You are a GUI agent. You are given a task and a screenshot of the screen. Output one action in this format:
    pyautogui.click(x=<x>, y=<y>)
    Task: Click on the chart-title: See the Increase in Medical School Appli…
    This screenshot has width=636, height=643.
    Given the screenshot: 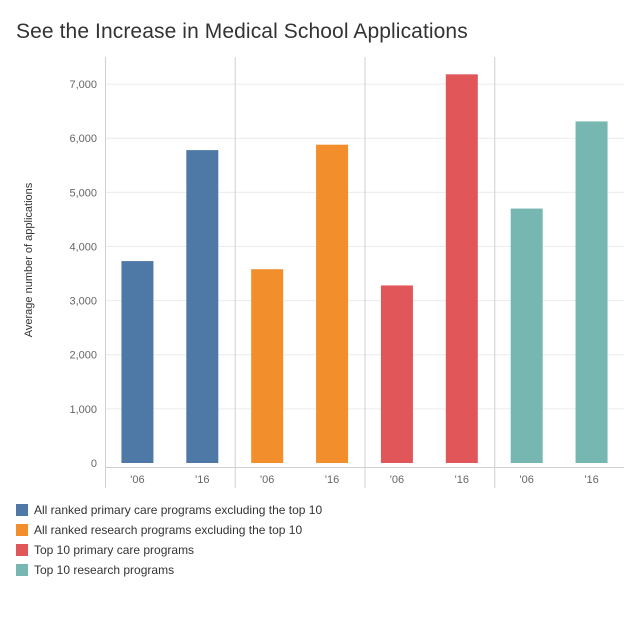 What is the action you would take?
    pyautogui.click(x=242, y=31)
    